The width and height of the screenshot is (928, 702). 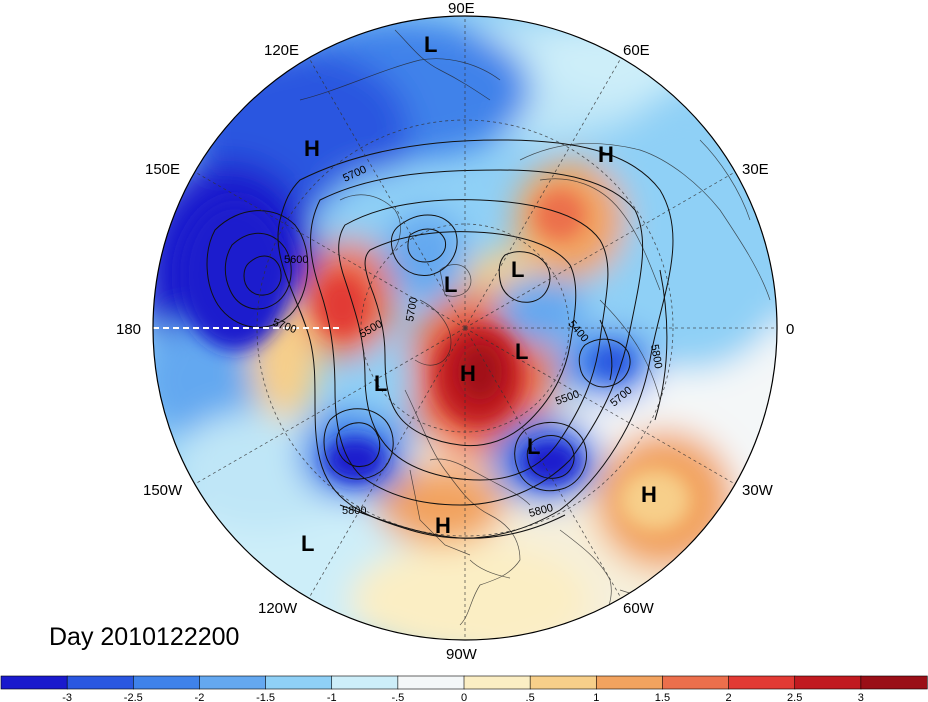 I want to click on lon-label-30e: 30E, so click(x=755, y=169).